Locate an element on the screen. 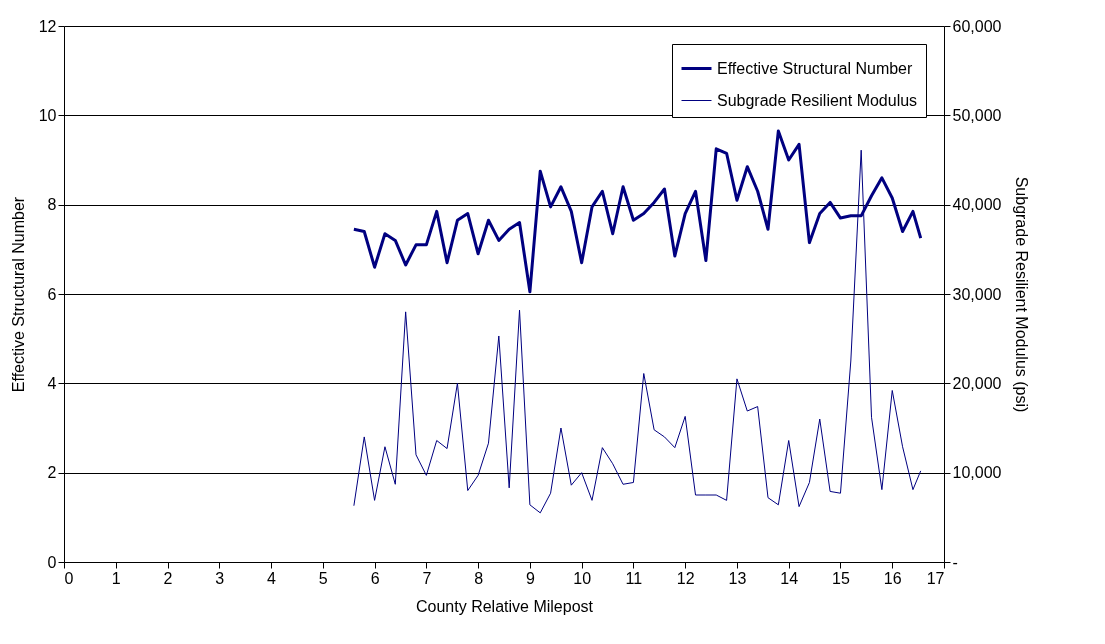 The height and width of the screenshot is (644, 1105). y-axis-title: Effective Structural Number is located at coordinates (18, 294).